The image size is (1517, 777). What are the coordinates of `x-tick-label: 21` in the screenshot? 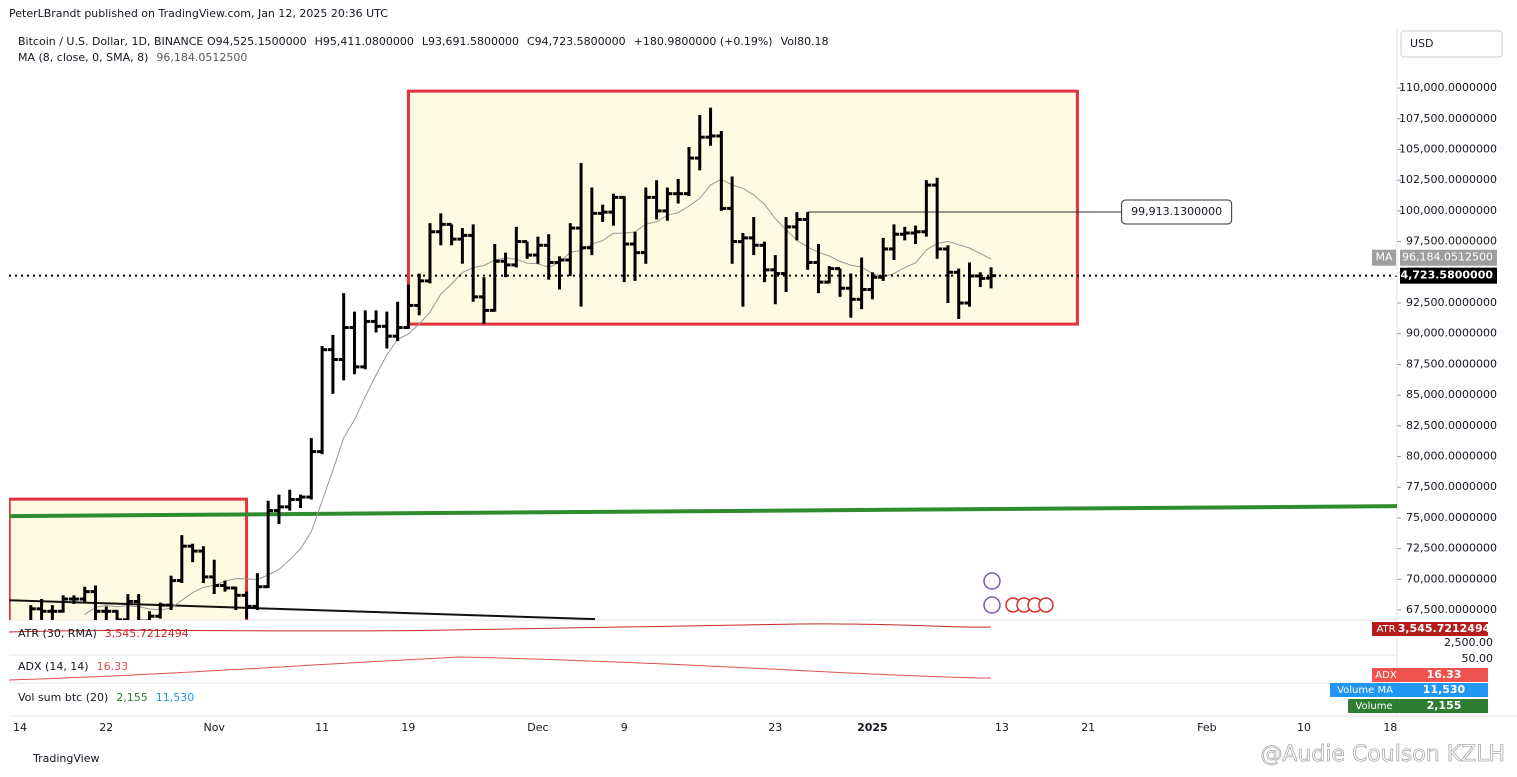 It's located at (1088, 727).